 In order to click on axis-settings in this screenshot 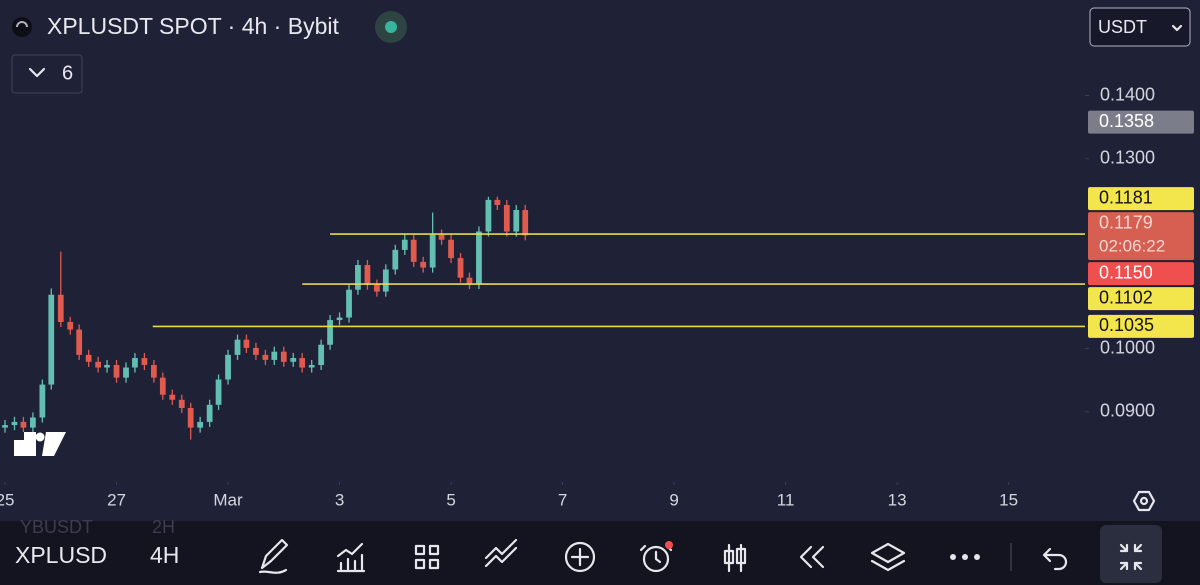, I will do `click(1144, 501)`.